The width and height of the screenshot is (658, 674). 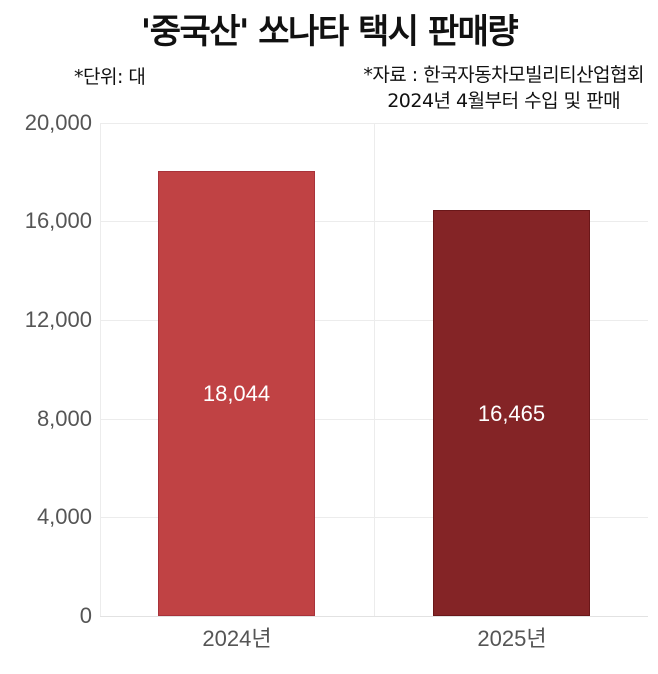 I want to click on bar-value-label: 18,044, so click(x=236, y=393).